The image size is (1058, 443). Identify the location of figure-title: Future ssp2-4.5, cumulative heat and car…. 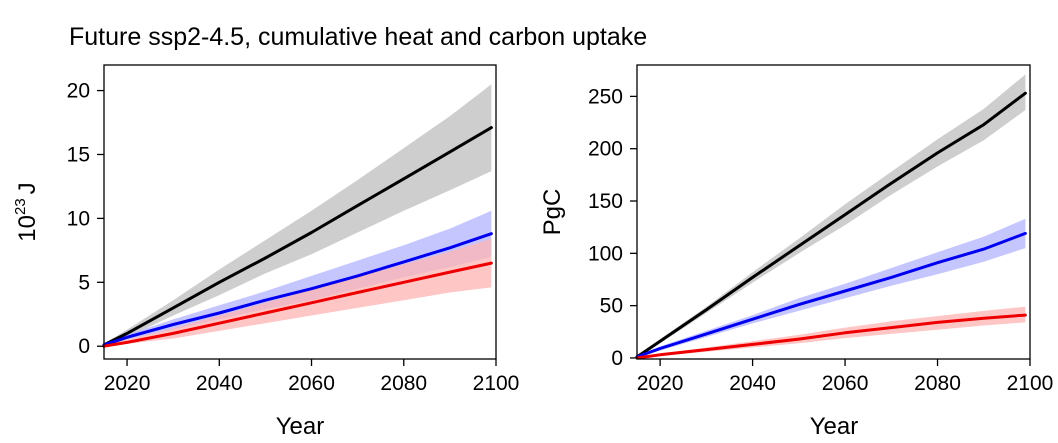
(358, 37).